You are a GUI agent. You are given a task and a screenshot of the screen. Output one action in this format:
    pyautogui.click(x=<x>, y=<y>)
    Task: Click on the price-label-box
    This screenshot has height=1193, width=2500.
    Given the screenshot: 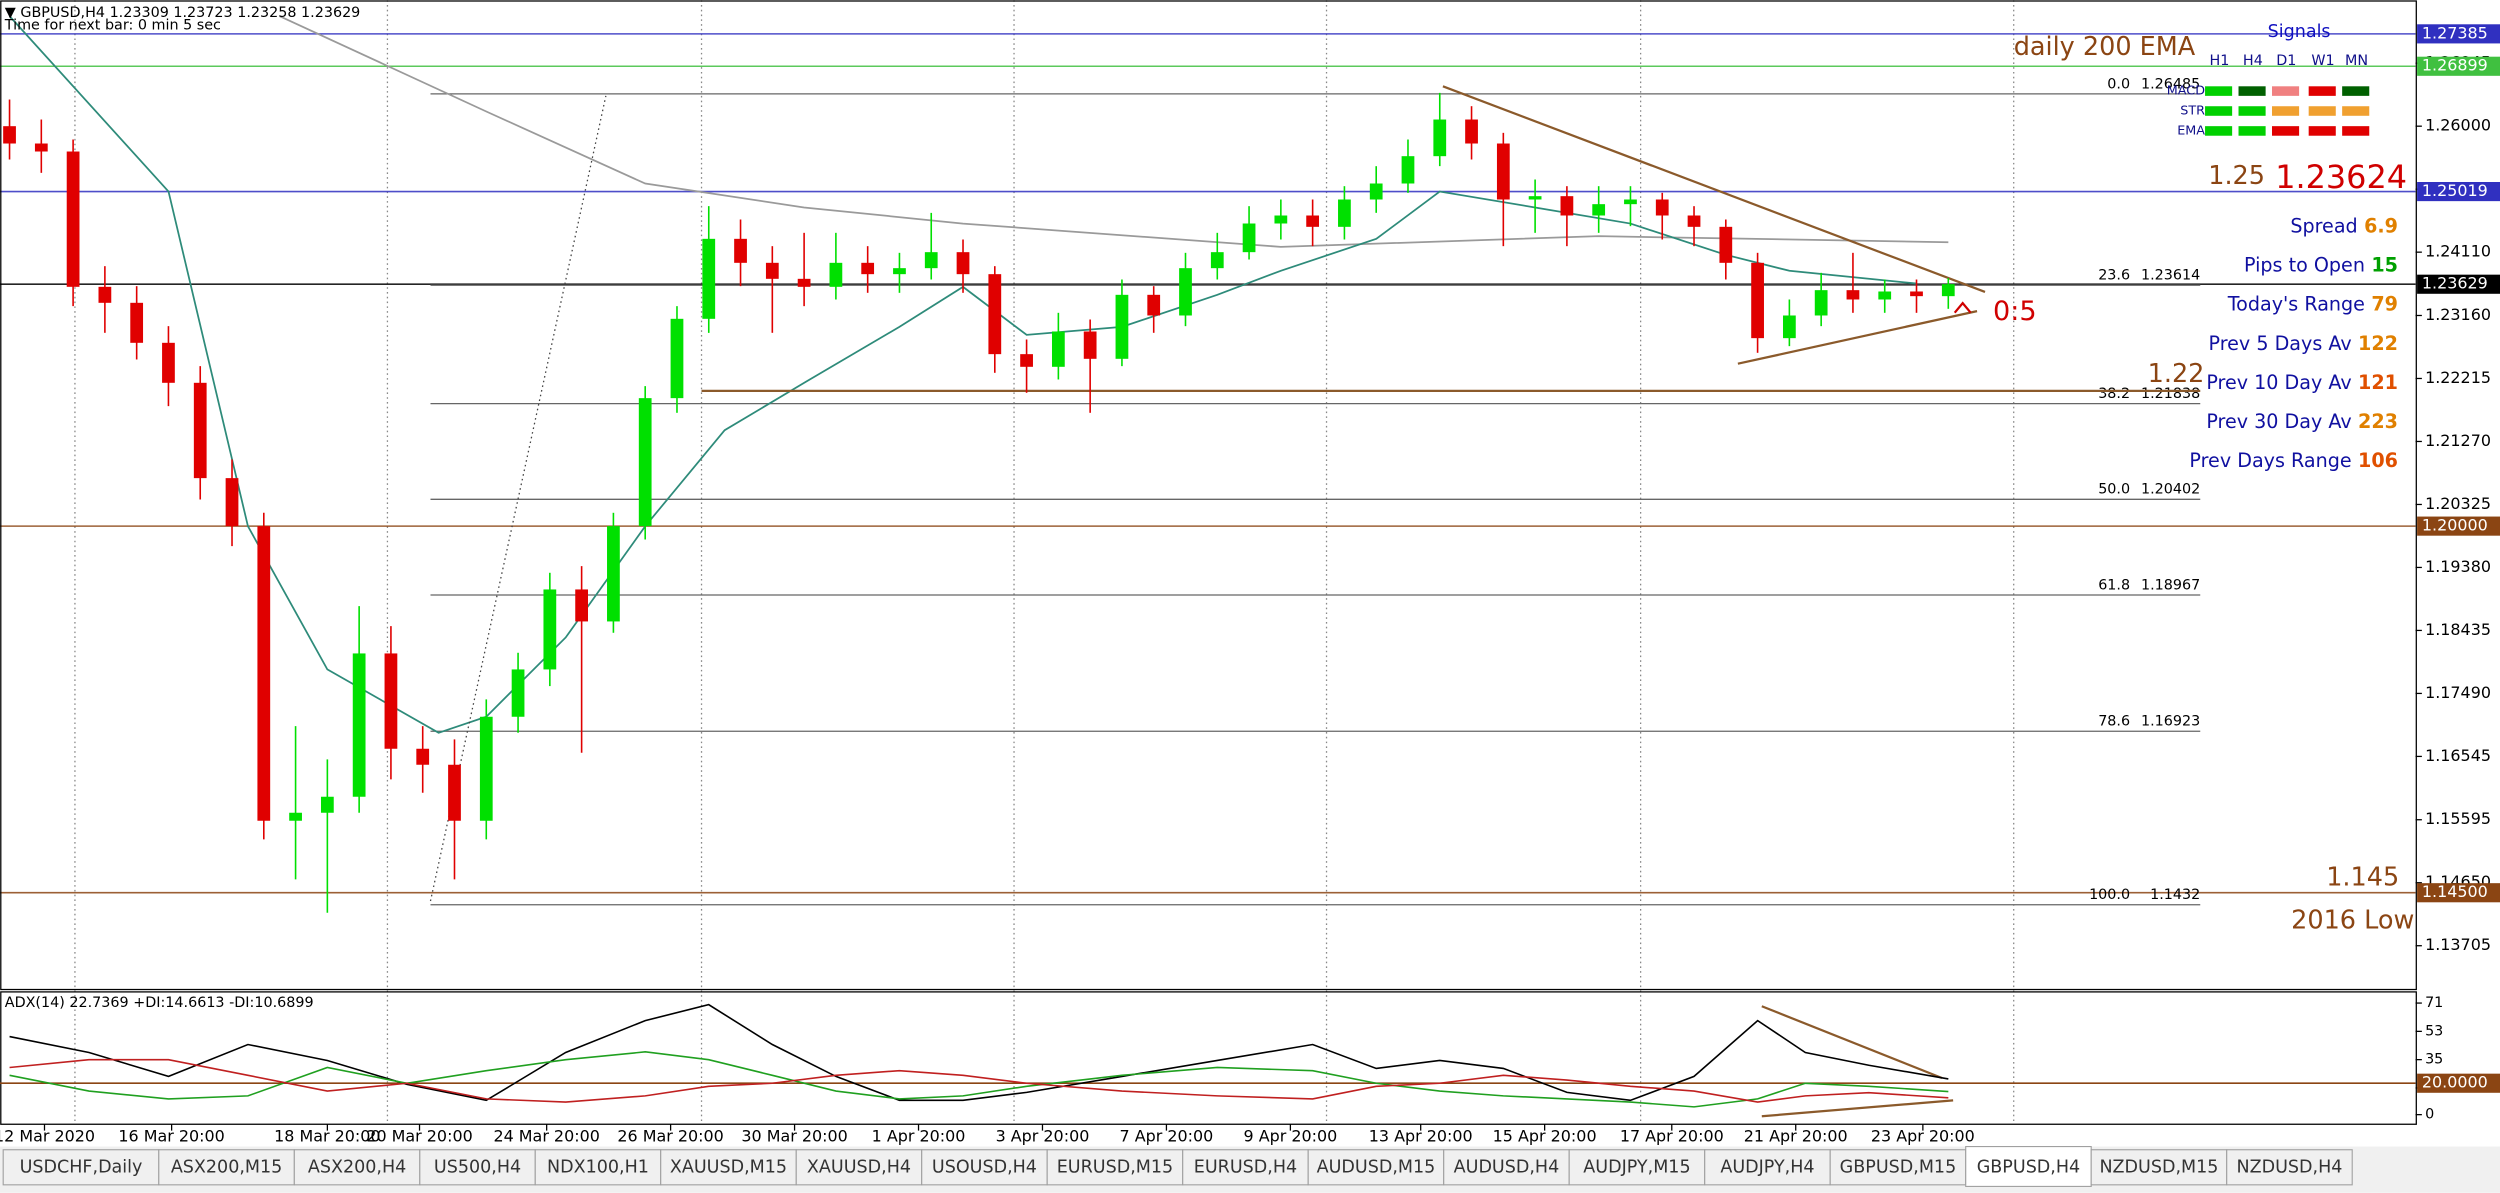 What is the action you would take?
    pyautogui.click(x=2458, y=893)
    